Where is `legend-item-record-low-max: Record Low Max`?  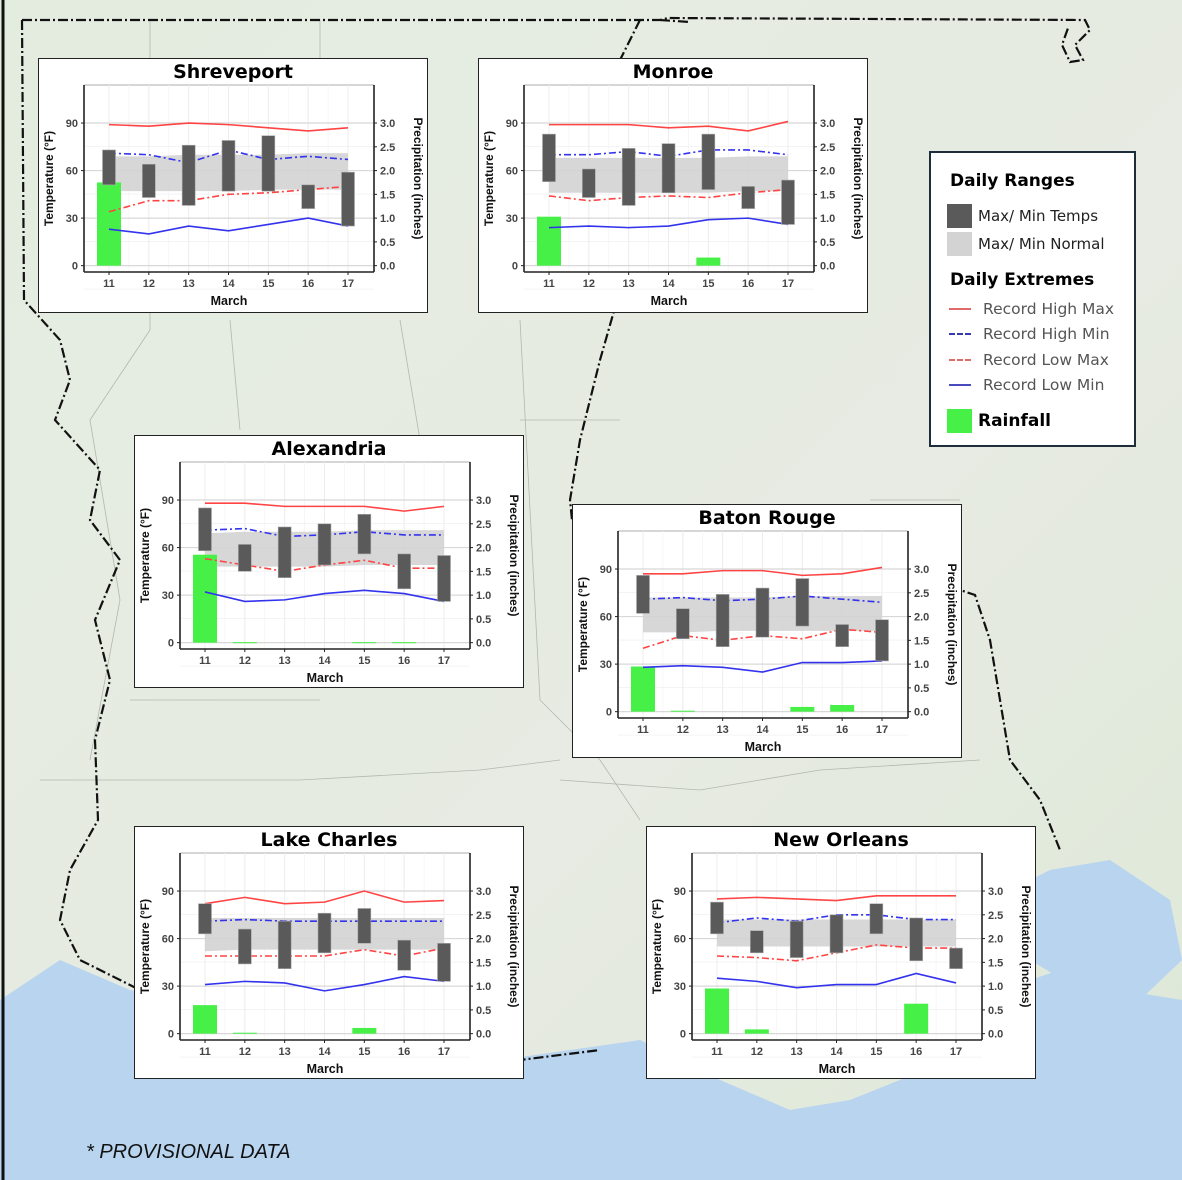 legend-item-record-low-max: Record Low Max is located at coordinates (1028, 360).